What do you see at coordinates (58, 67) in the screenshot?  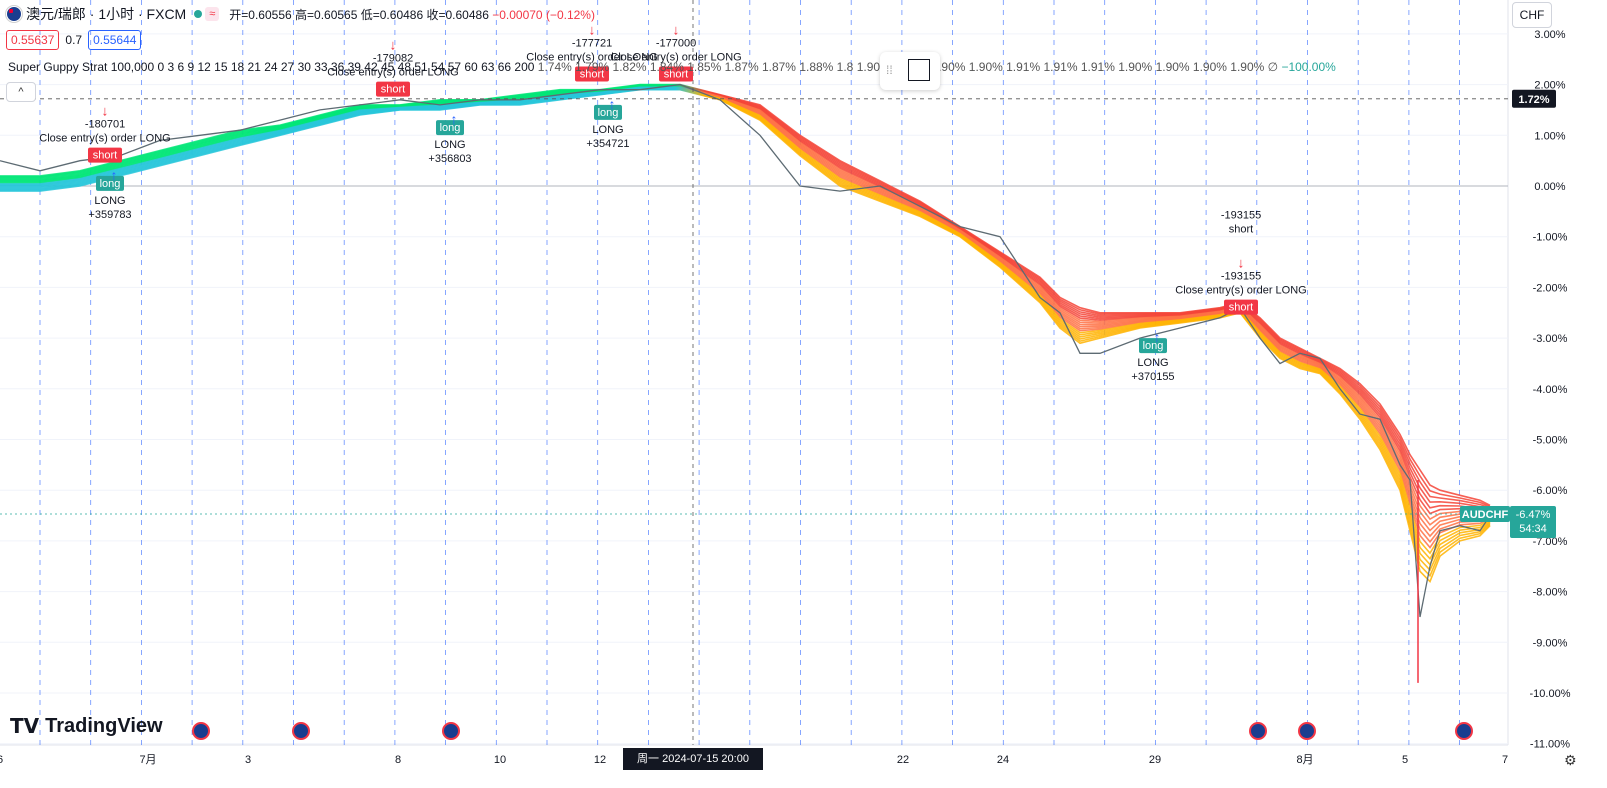 I see `indicator-name: Super Guppy Strat` at bounding box center [58, 67].